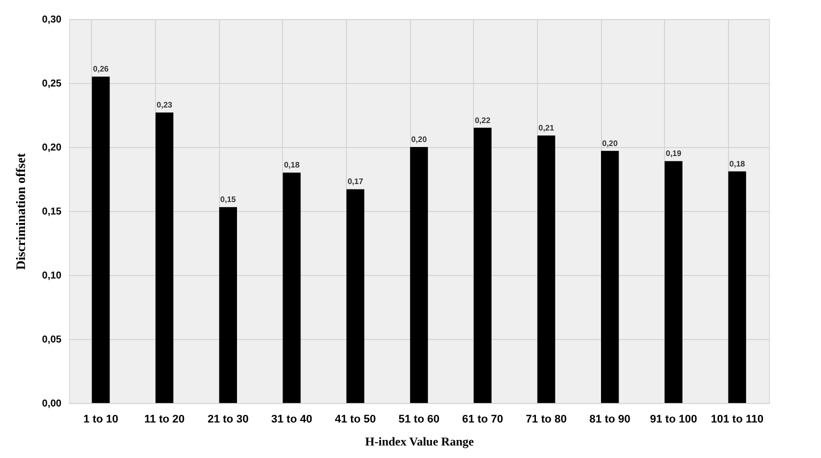 The width and height of the screenshot is (821, 458). I want to click on y-tick-label: 0,30, so click(52, 20).